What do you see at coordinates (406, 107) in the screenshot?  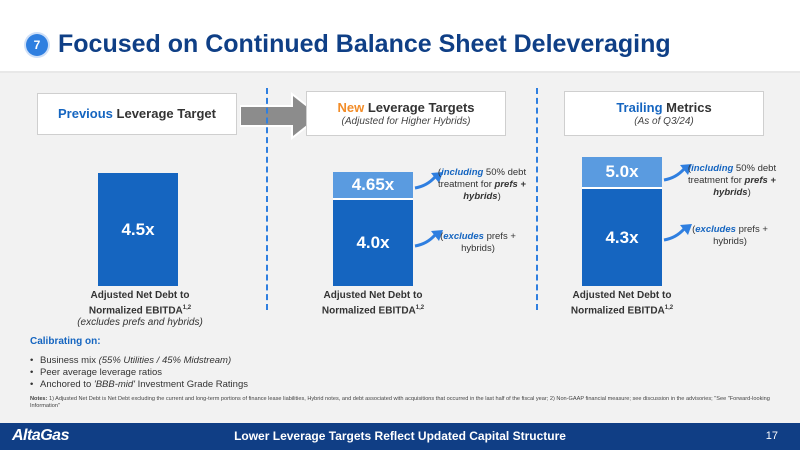 I see `new-targets-heading: New Leverage Targets` at bounding box center [406, 107].